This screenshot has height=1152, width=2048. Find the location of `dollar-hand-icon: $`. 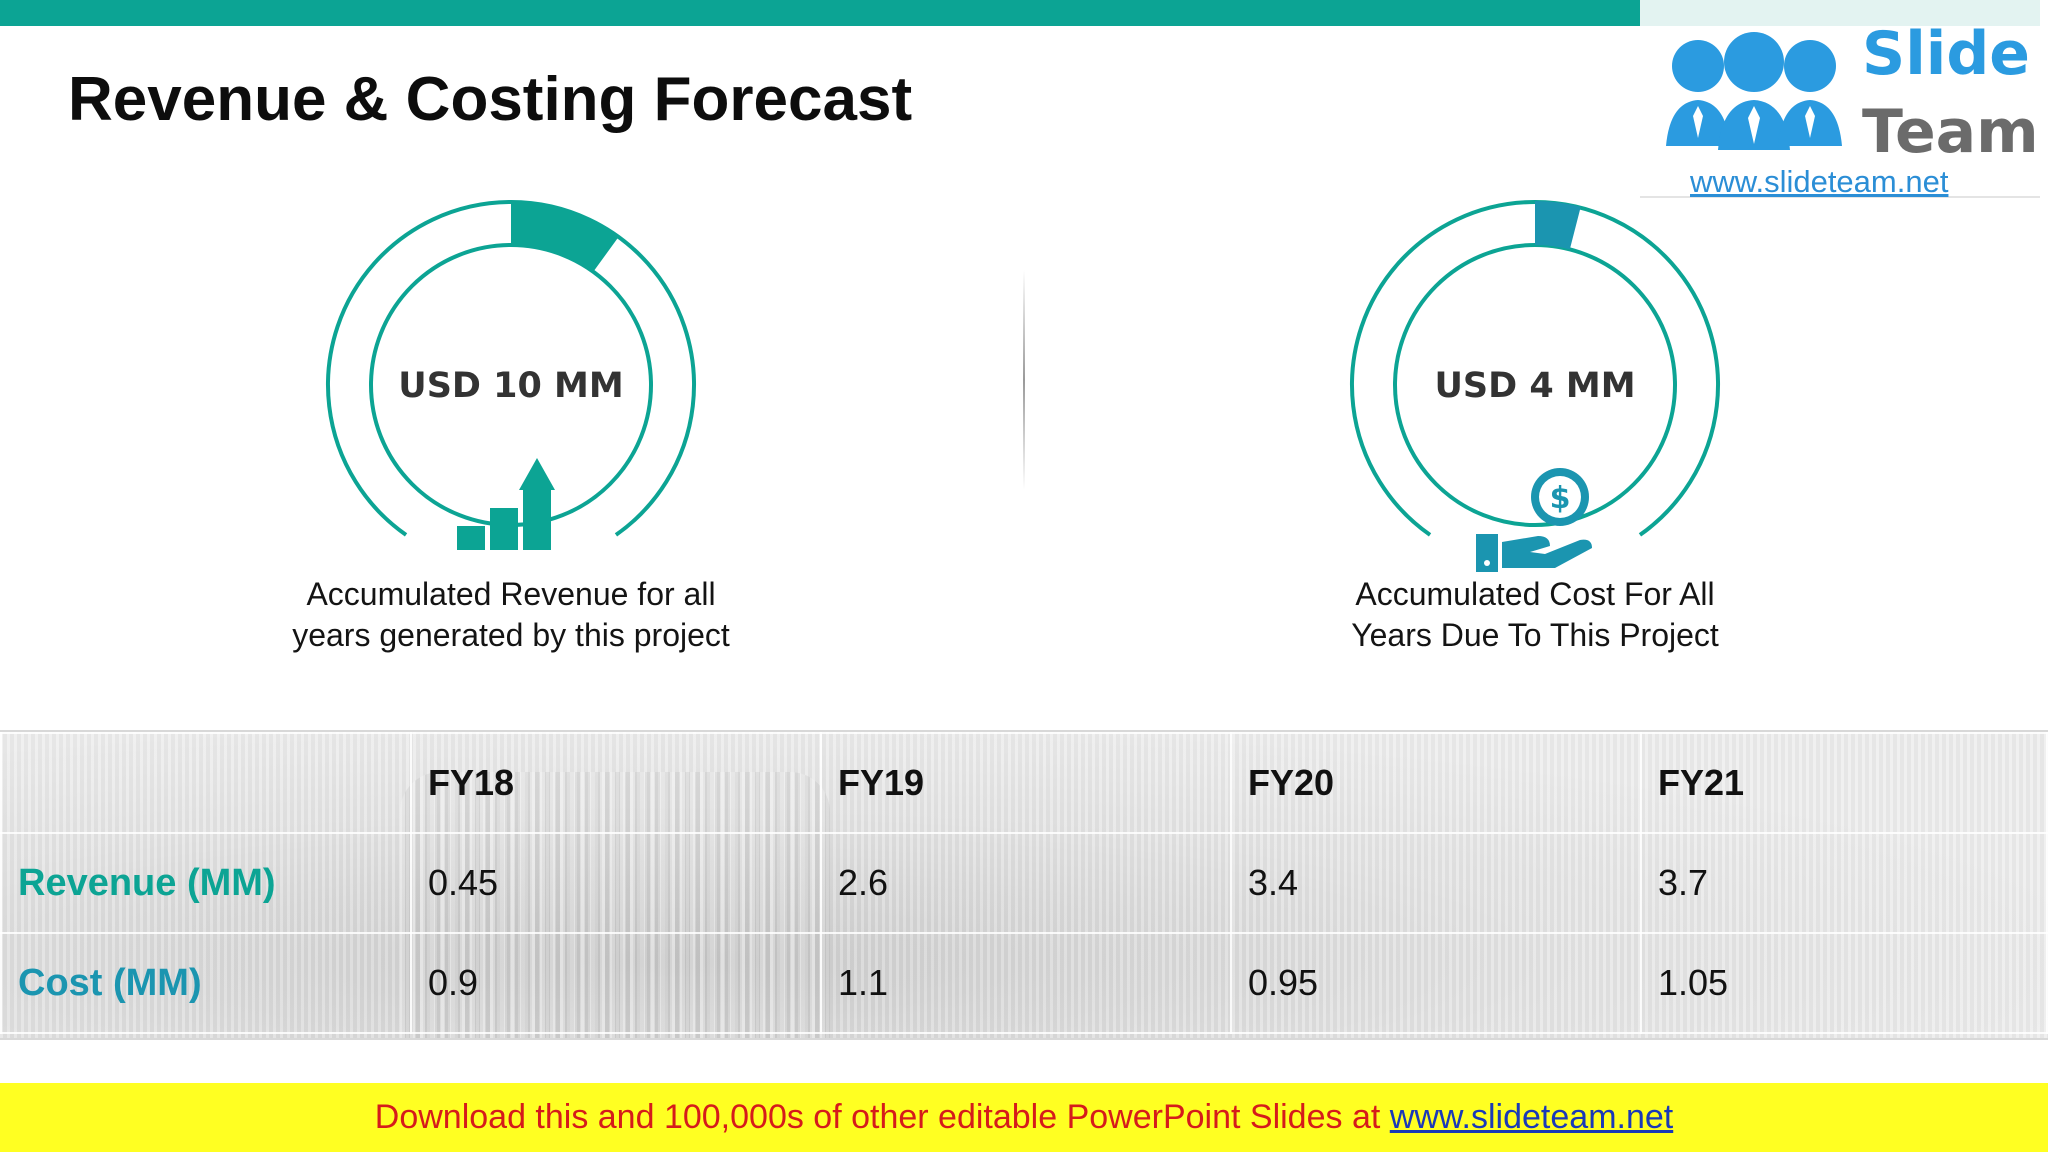

dollar-hand-icon: $ is located at coordinates (1534, 520).